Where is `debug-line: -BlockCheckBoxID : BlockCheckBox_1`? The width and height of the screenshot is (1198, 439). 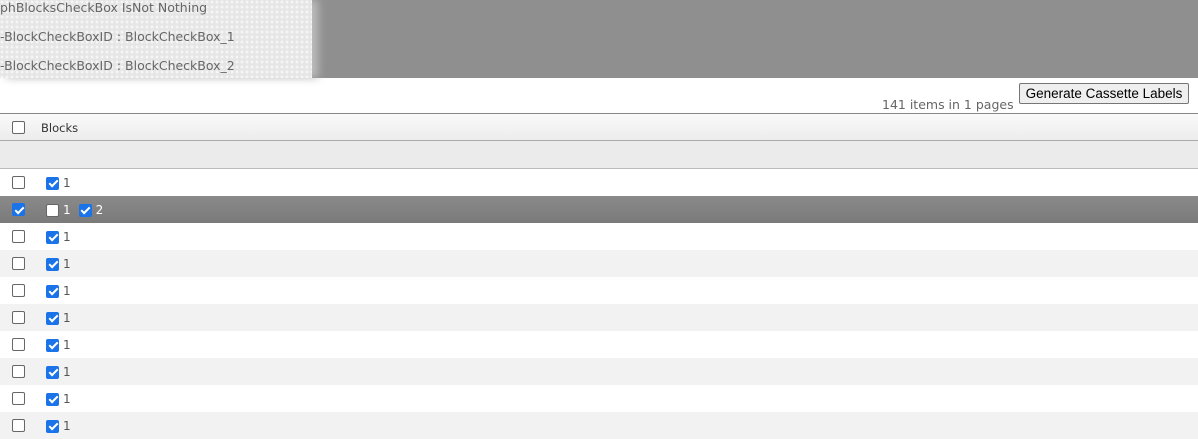 debug-line: -BlockCheckBoxID : BlockCheckBox_1 is located at coordinates (117, 36).